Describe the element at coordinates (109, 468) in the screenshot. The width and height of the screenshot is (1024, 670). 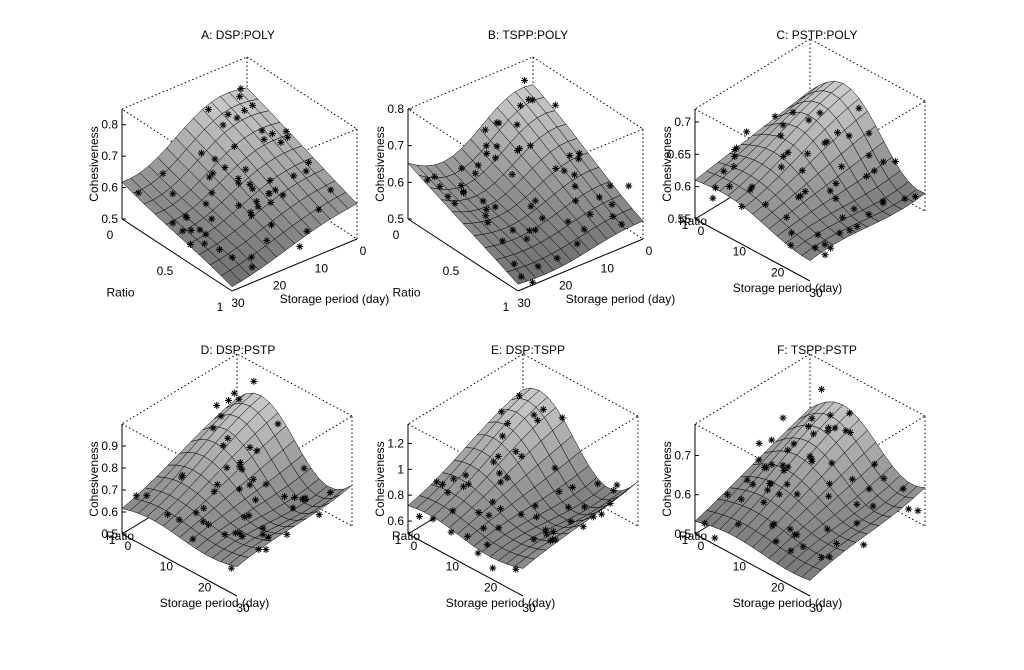
I see `z-tick-label: 0.8` at that location.